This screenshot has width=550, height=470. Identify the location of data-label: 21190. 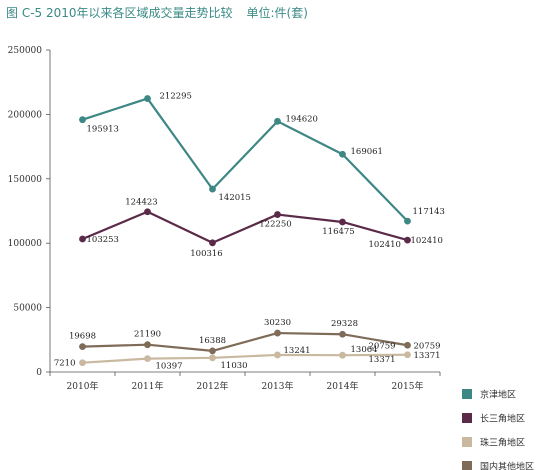
(147, 335).